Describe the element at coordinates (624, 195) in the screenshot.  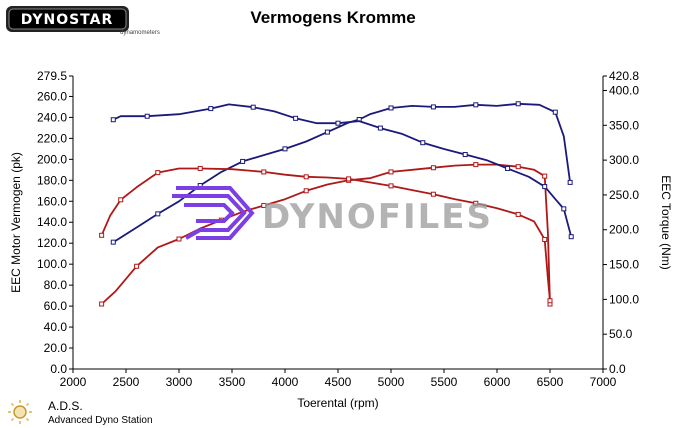
I see `y2-tick-label: 250.0` at that location.